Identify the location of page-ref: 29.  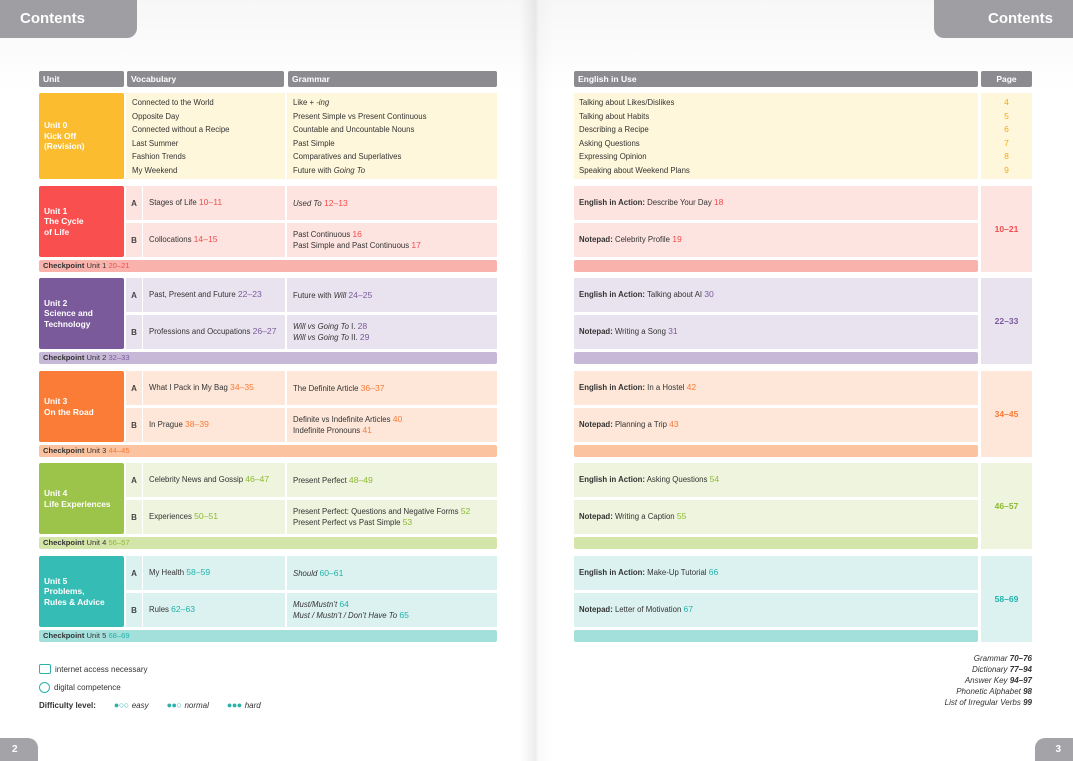
(364, 337).